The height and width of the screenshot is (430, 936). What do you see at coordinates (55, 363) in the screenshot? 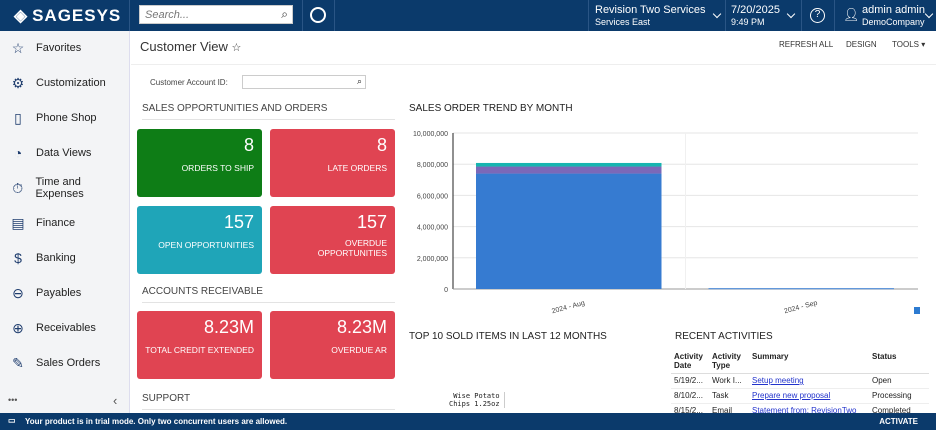
I see `sidebar-item-sales-orders: ✎ Sales Orders` at bounding box center [55, 363].